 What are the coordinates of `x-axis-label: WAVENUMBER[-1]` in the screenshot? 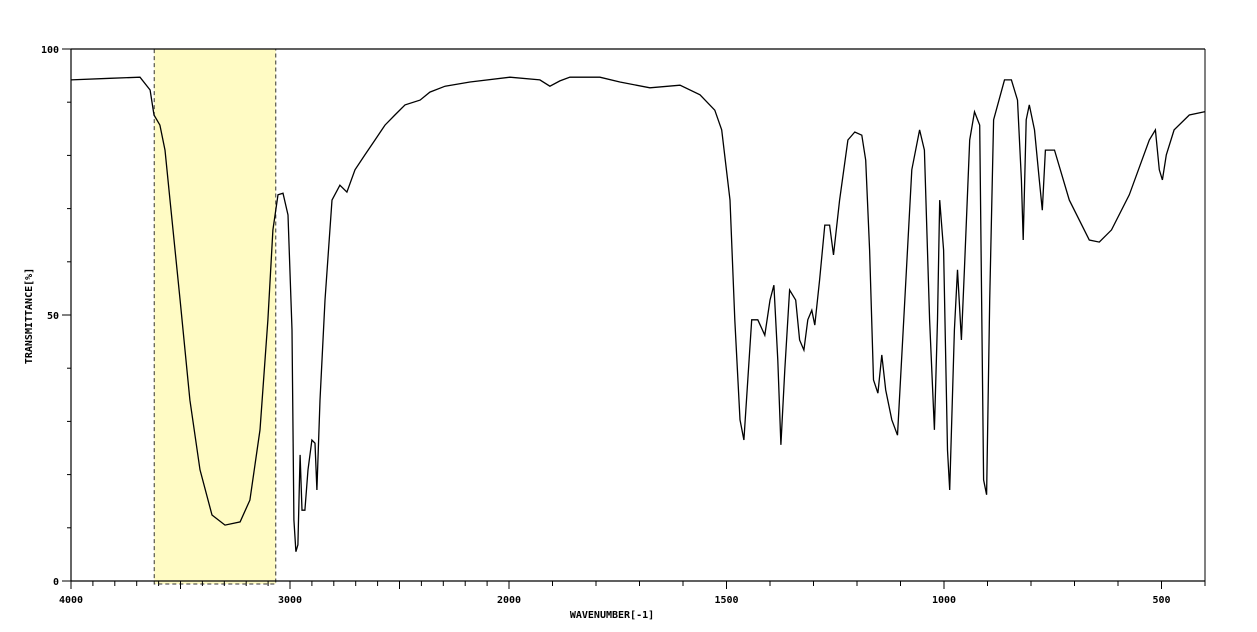 It's located at (612, 615).